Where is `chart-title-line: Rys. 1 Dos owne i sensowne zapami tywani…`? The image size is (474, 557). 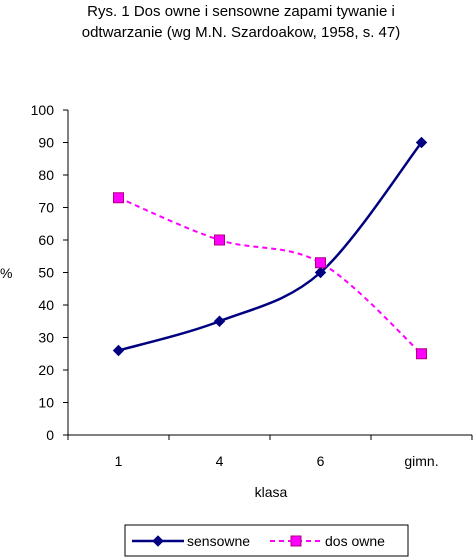
chart-title-line: Rys. 1 Dos owne i sensowne zapami tywani… is located at coordinates (241, 11).